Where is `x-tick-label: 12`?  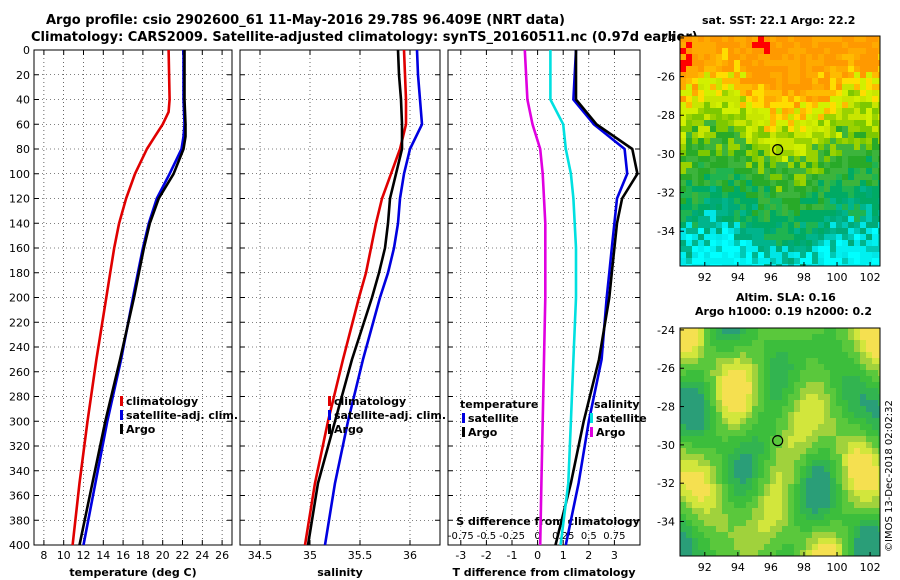
x-tick-label: 12 is located at coordinates (84, 555).